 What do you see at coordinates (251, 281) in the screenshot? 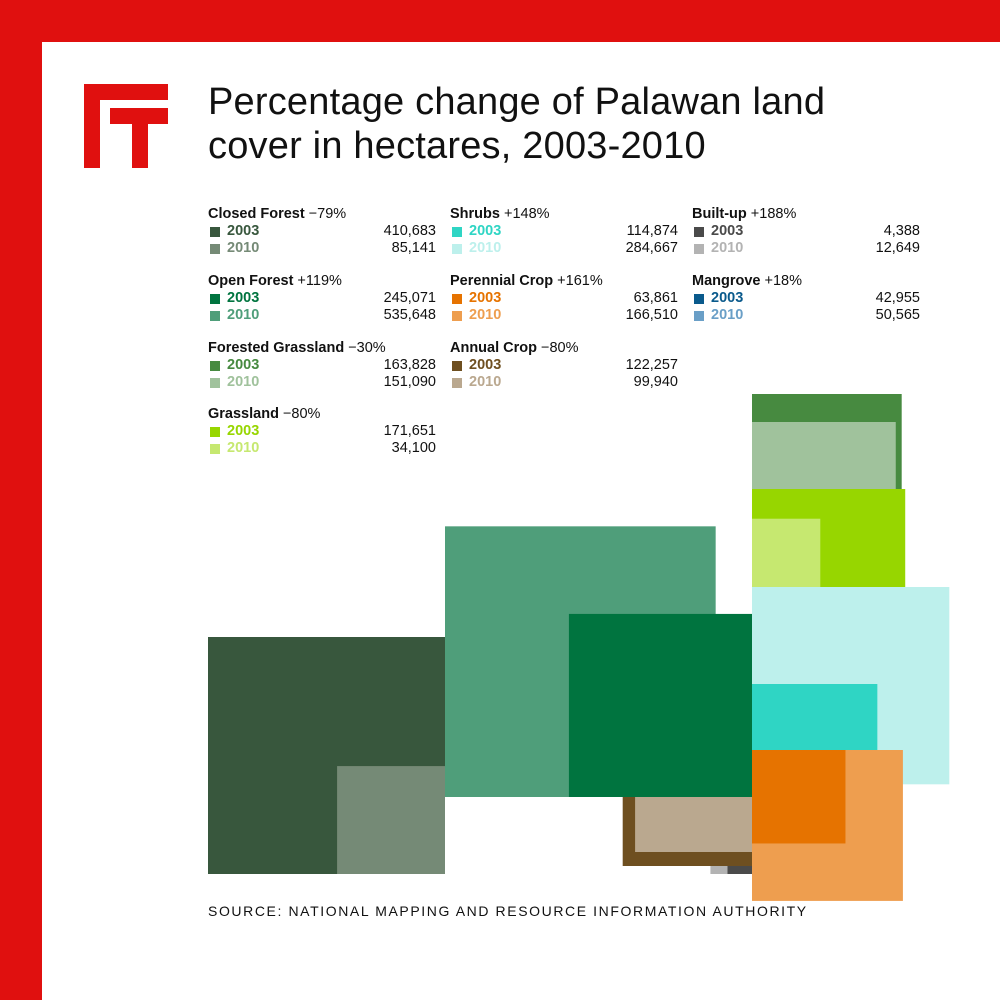
I see `legend-category-name: Open Forest` at bounding box center [251, 281].